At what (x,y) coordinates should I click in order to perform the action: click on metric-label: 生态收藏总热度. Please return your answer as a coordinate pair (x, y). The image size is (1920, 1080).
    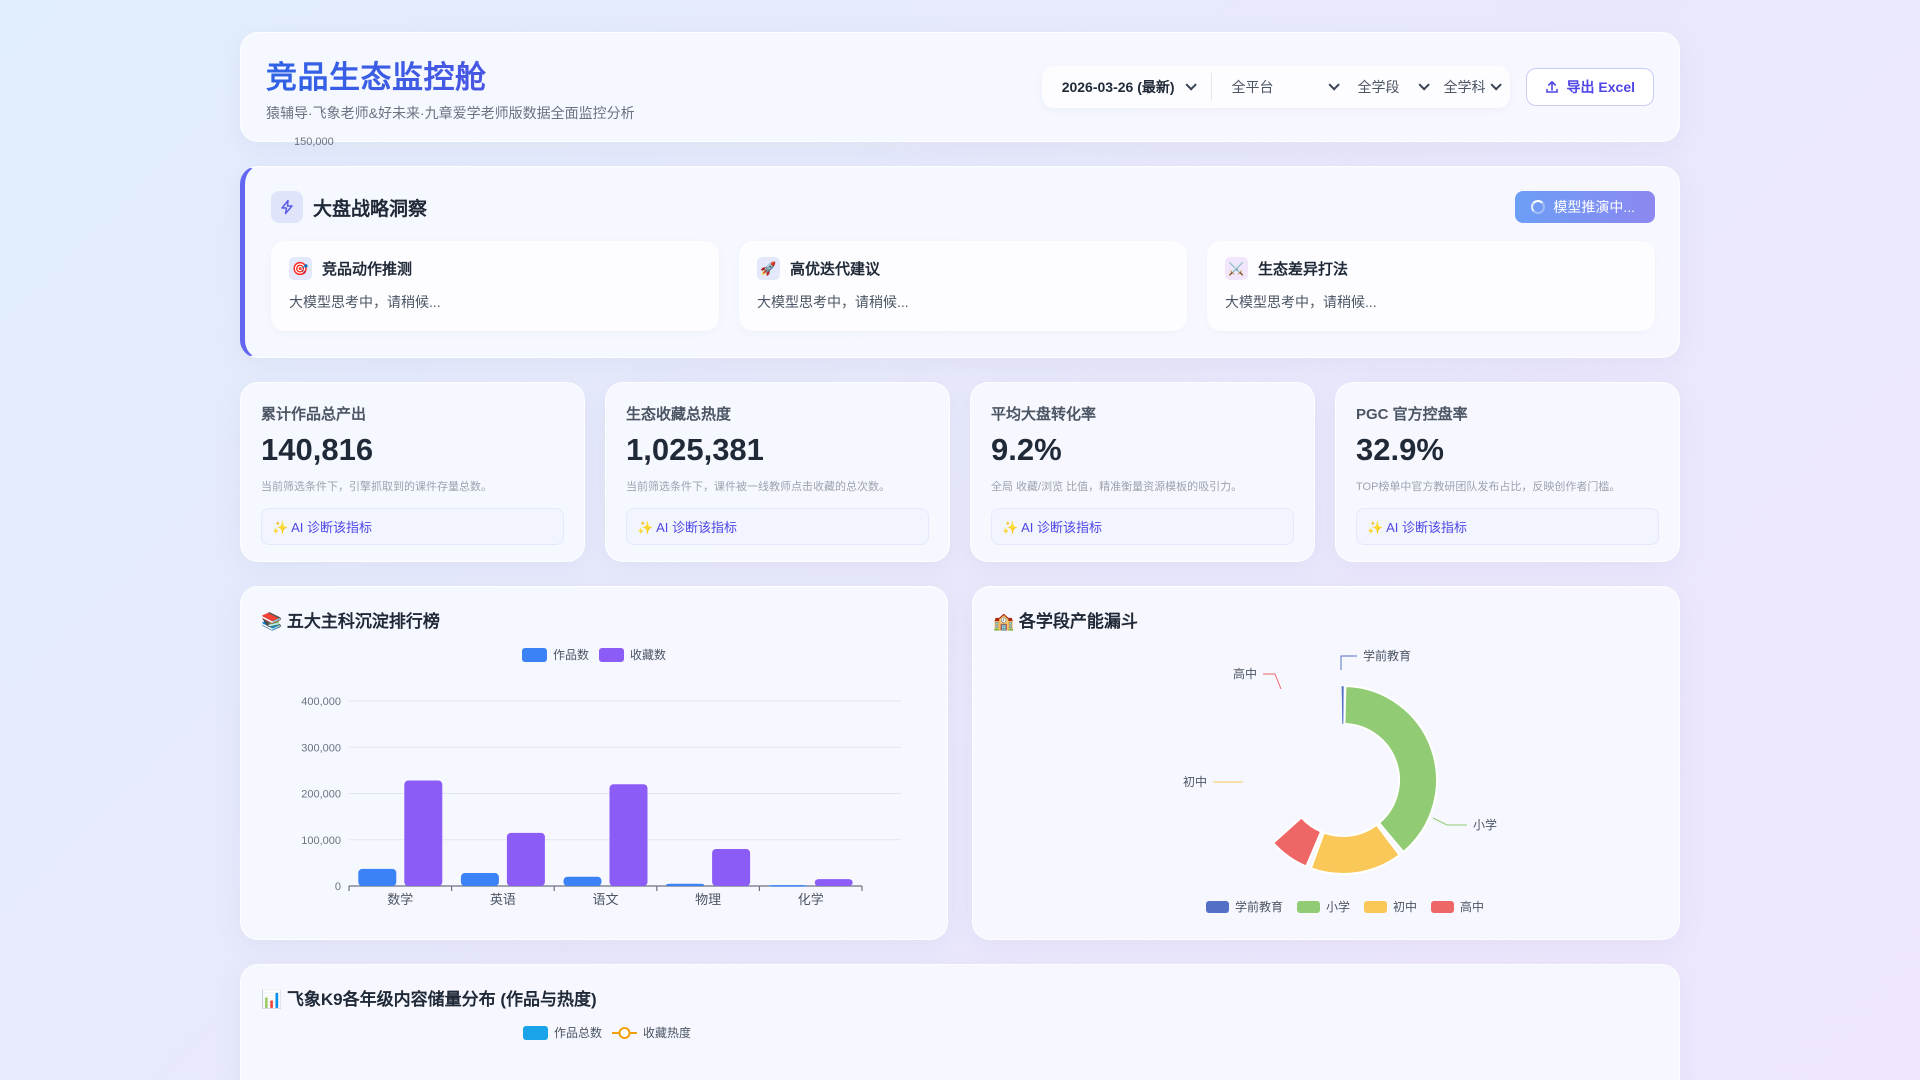
    Looking at the image, I should click on (679, 414).